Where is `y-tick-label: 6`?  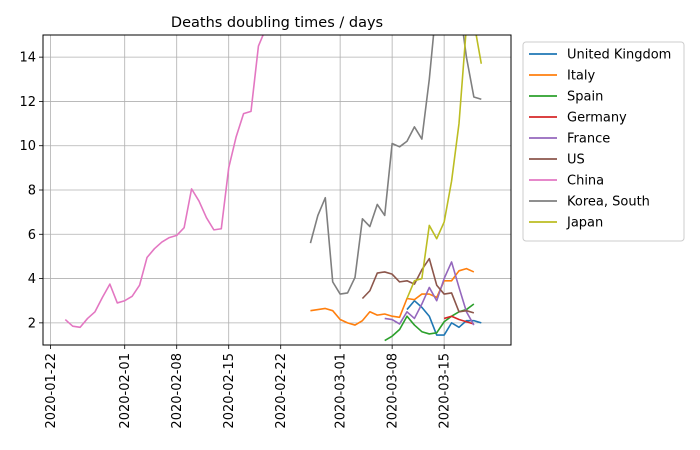 y-tick-label: 6 is located at coordinates (32, 235).